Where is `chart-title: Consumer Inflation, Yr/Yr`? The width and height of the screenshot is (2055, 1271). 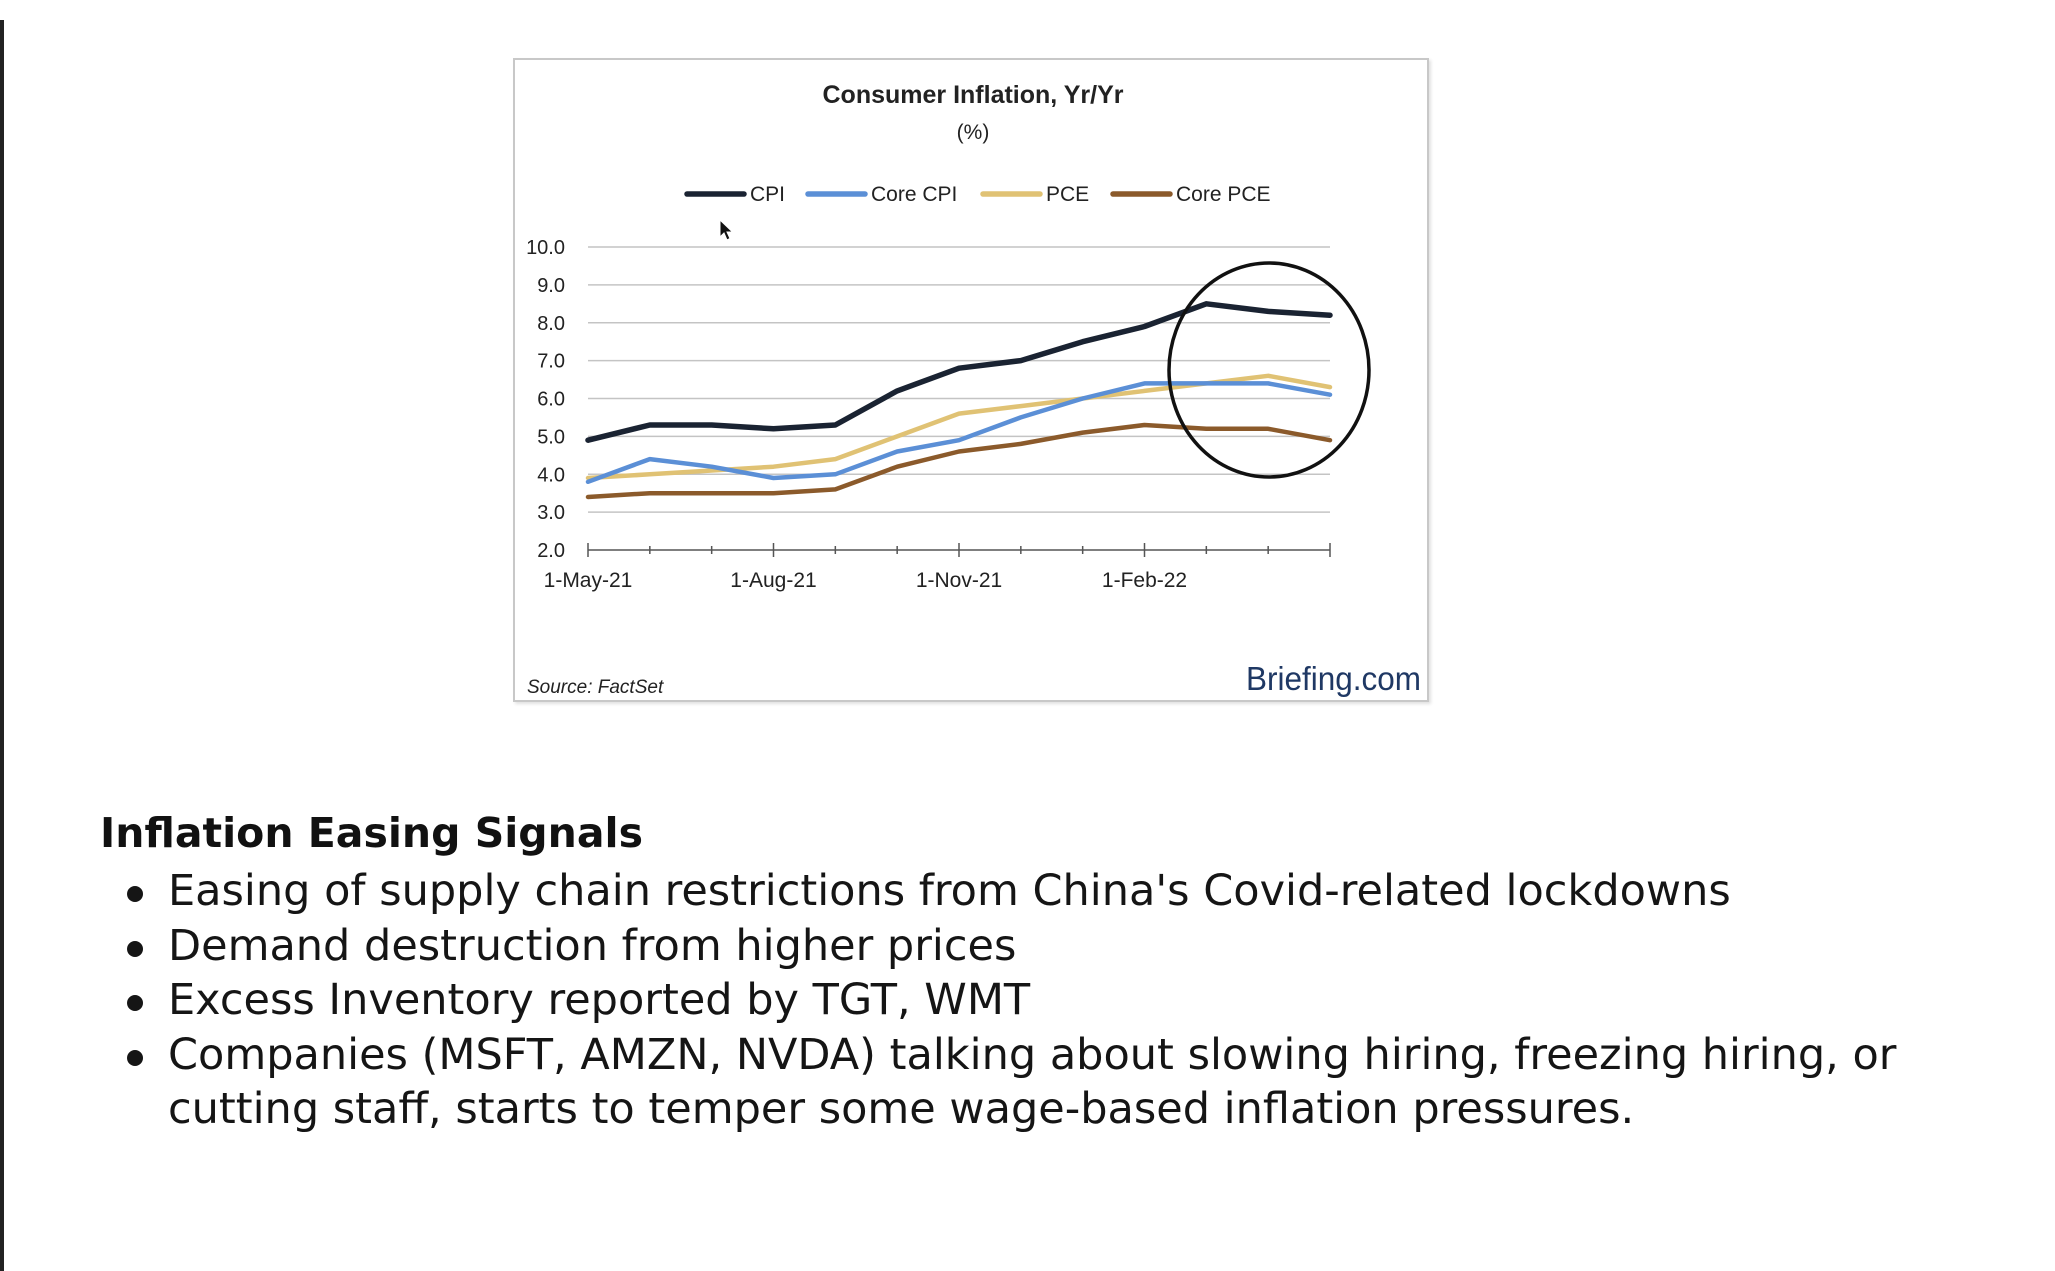 chart-title: Consumer Inflation, Yr/Yr is located at coordinates (973, 95).